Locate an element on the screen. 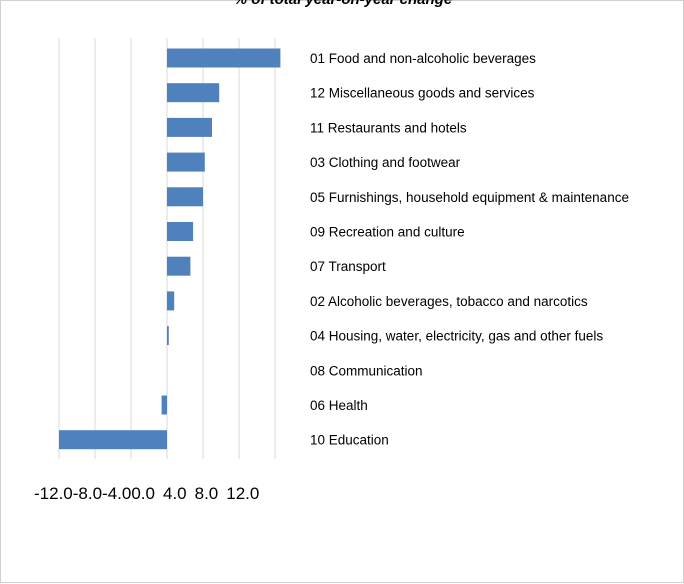 The height and width of the screenshot is (584, 684). tick-label-6: 12.0 is located at coordinates (242, 493).